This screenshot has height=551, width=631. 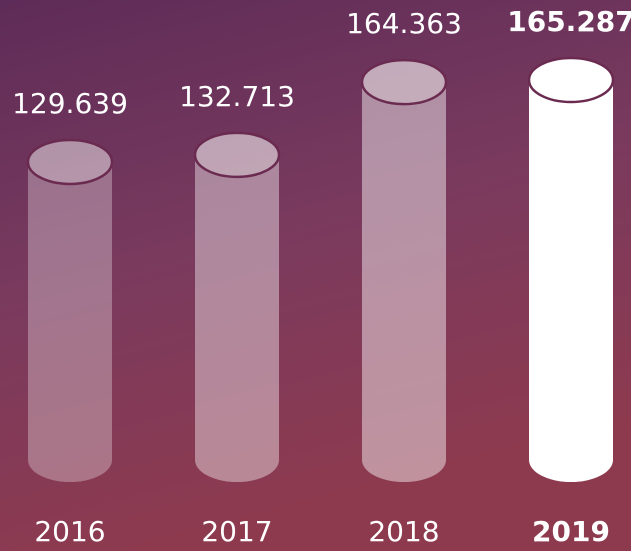 I want to click on value-label: 129.639, so click(x=70, y=103).